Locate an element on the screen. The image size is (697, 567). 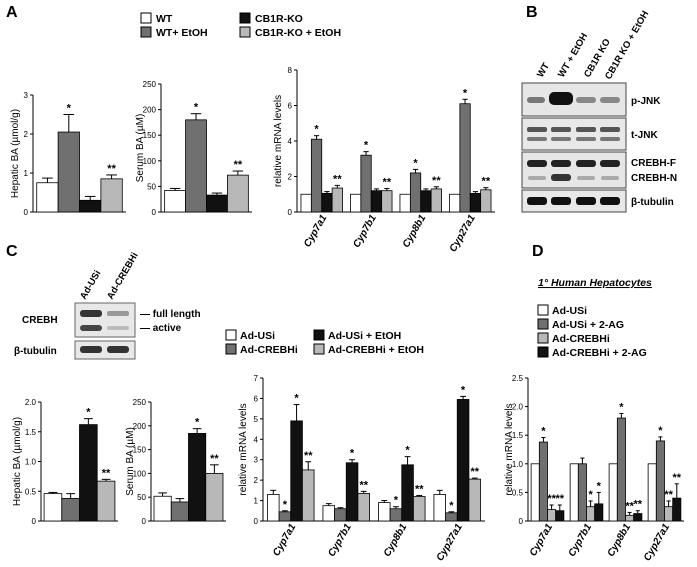
legend-d-label-2: Ad-CREBHi is located at coordinates (581, 339).